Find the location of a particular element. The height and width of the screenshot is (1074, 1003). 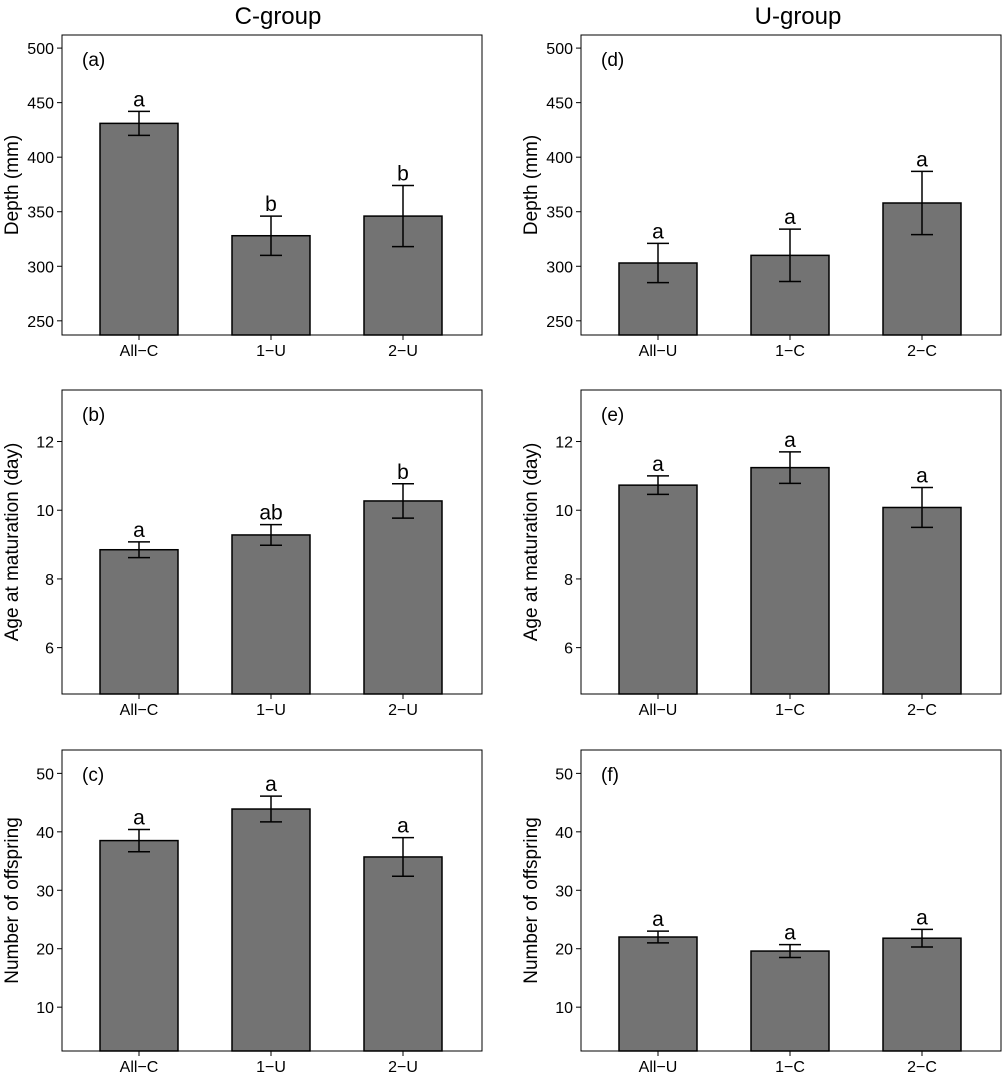

panel-label: (a) is located at coordinates (93, 60).